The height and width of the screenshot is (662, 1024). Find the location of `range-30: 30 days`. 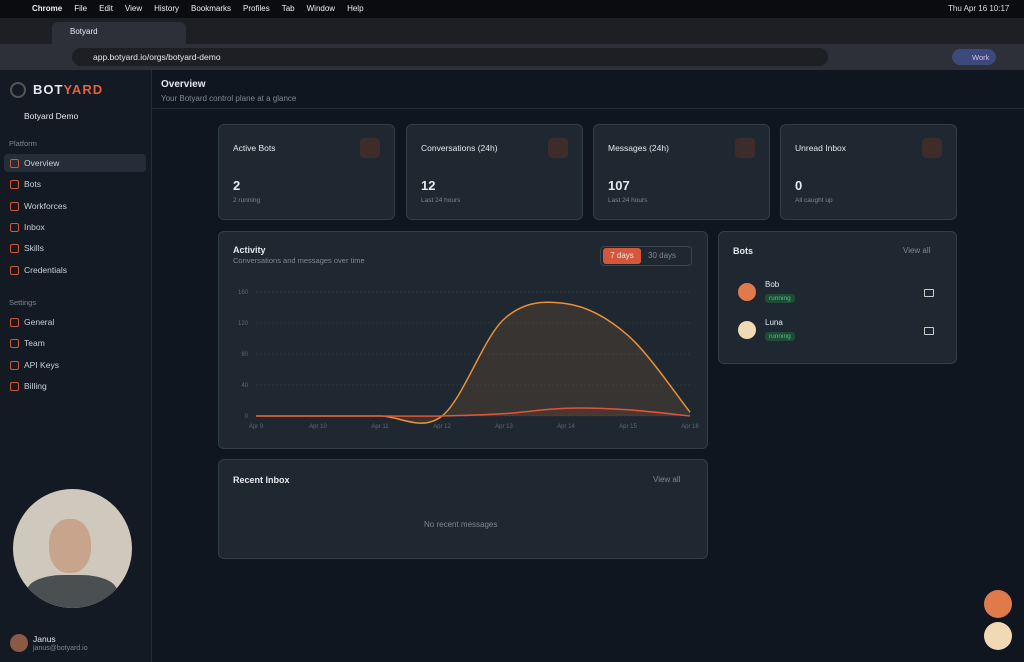

range-30: 30 days is located at coordinates (662, 255).